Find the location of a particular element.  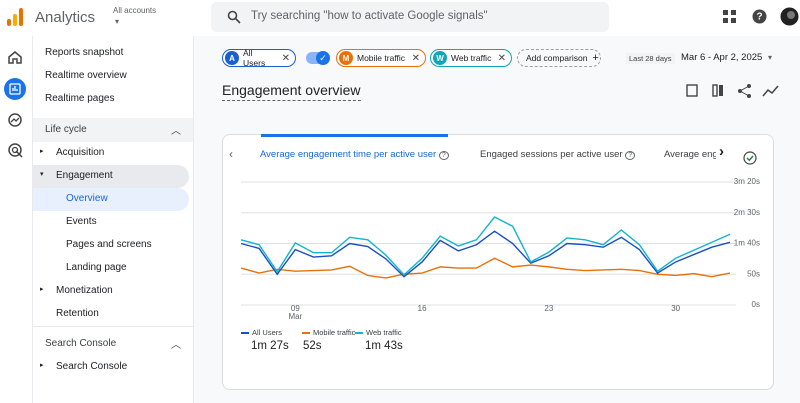

account-caret: ▾ is located at coordinates (117, 21).